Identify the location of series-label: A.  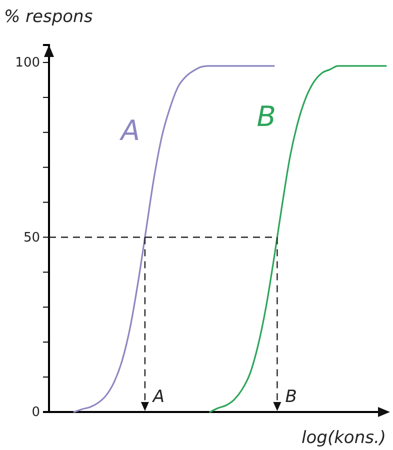
(129, 130).